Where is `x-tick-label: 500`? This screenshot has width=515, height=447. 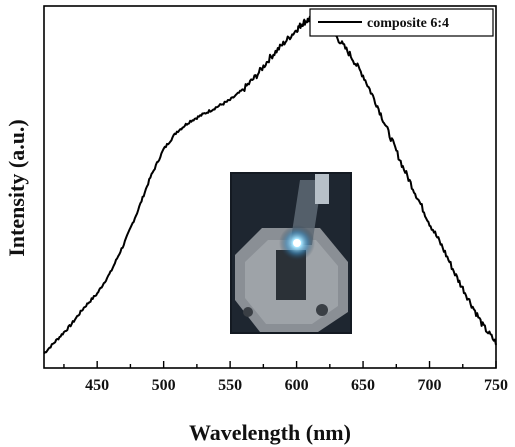
x-tick-label: 500 is located at coordinates (164, 385).